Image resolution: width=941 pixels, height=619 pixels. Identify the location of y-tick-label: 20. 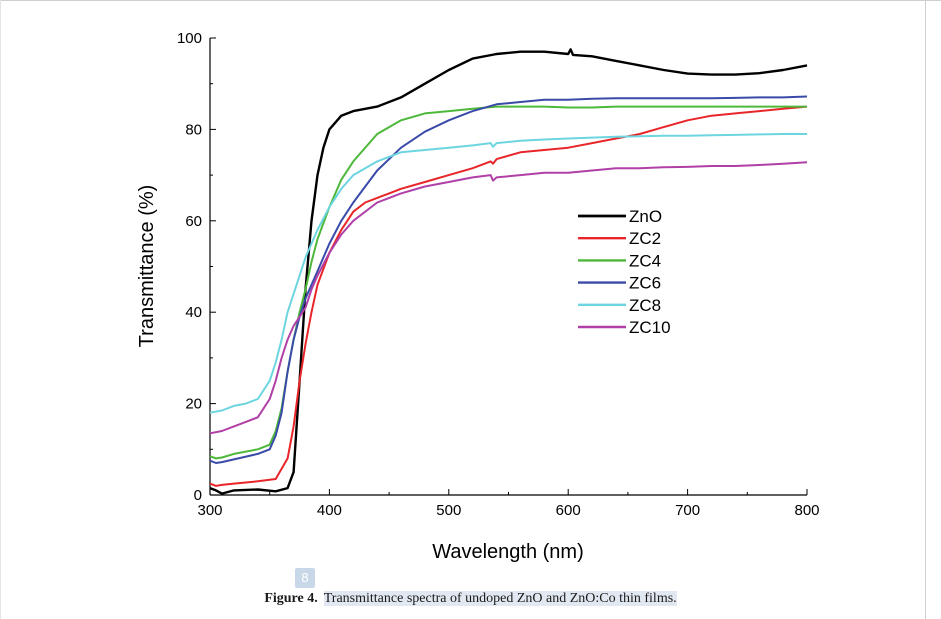
(193, 404).